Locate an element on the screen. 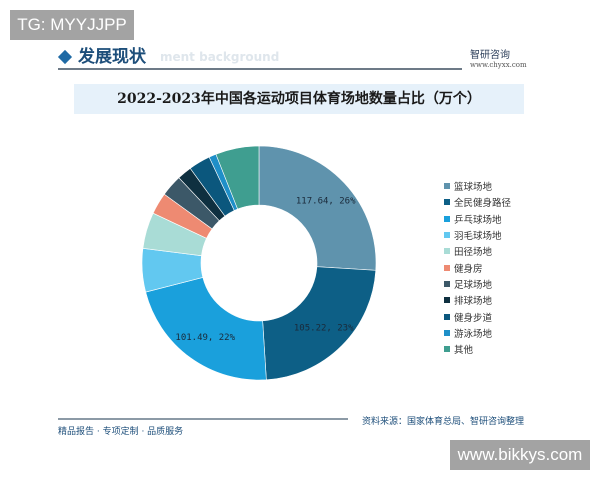 The height and width of the screenshot is (480, 600). legend-item: 健身步道 is located at coordinates (477, 316).